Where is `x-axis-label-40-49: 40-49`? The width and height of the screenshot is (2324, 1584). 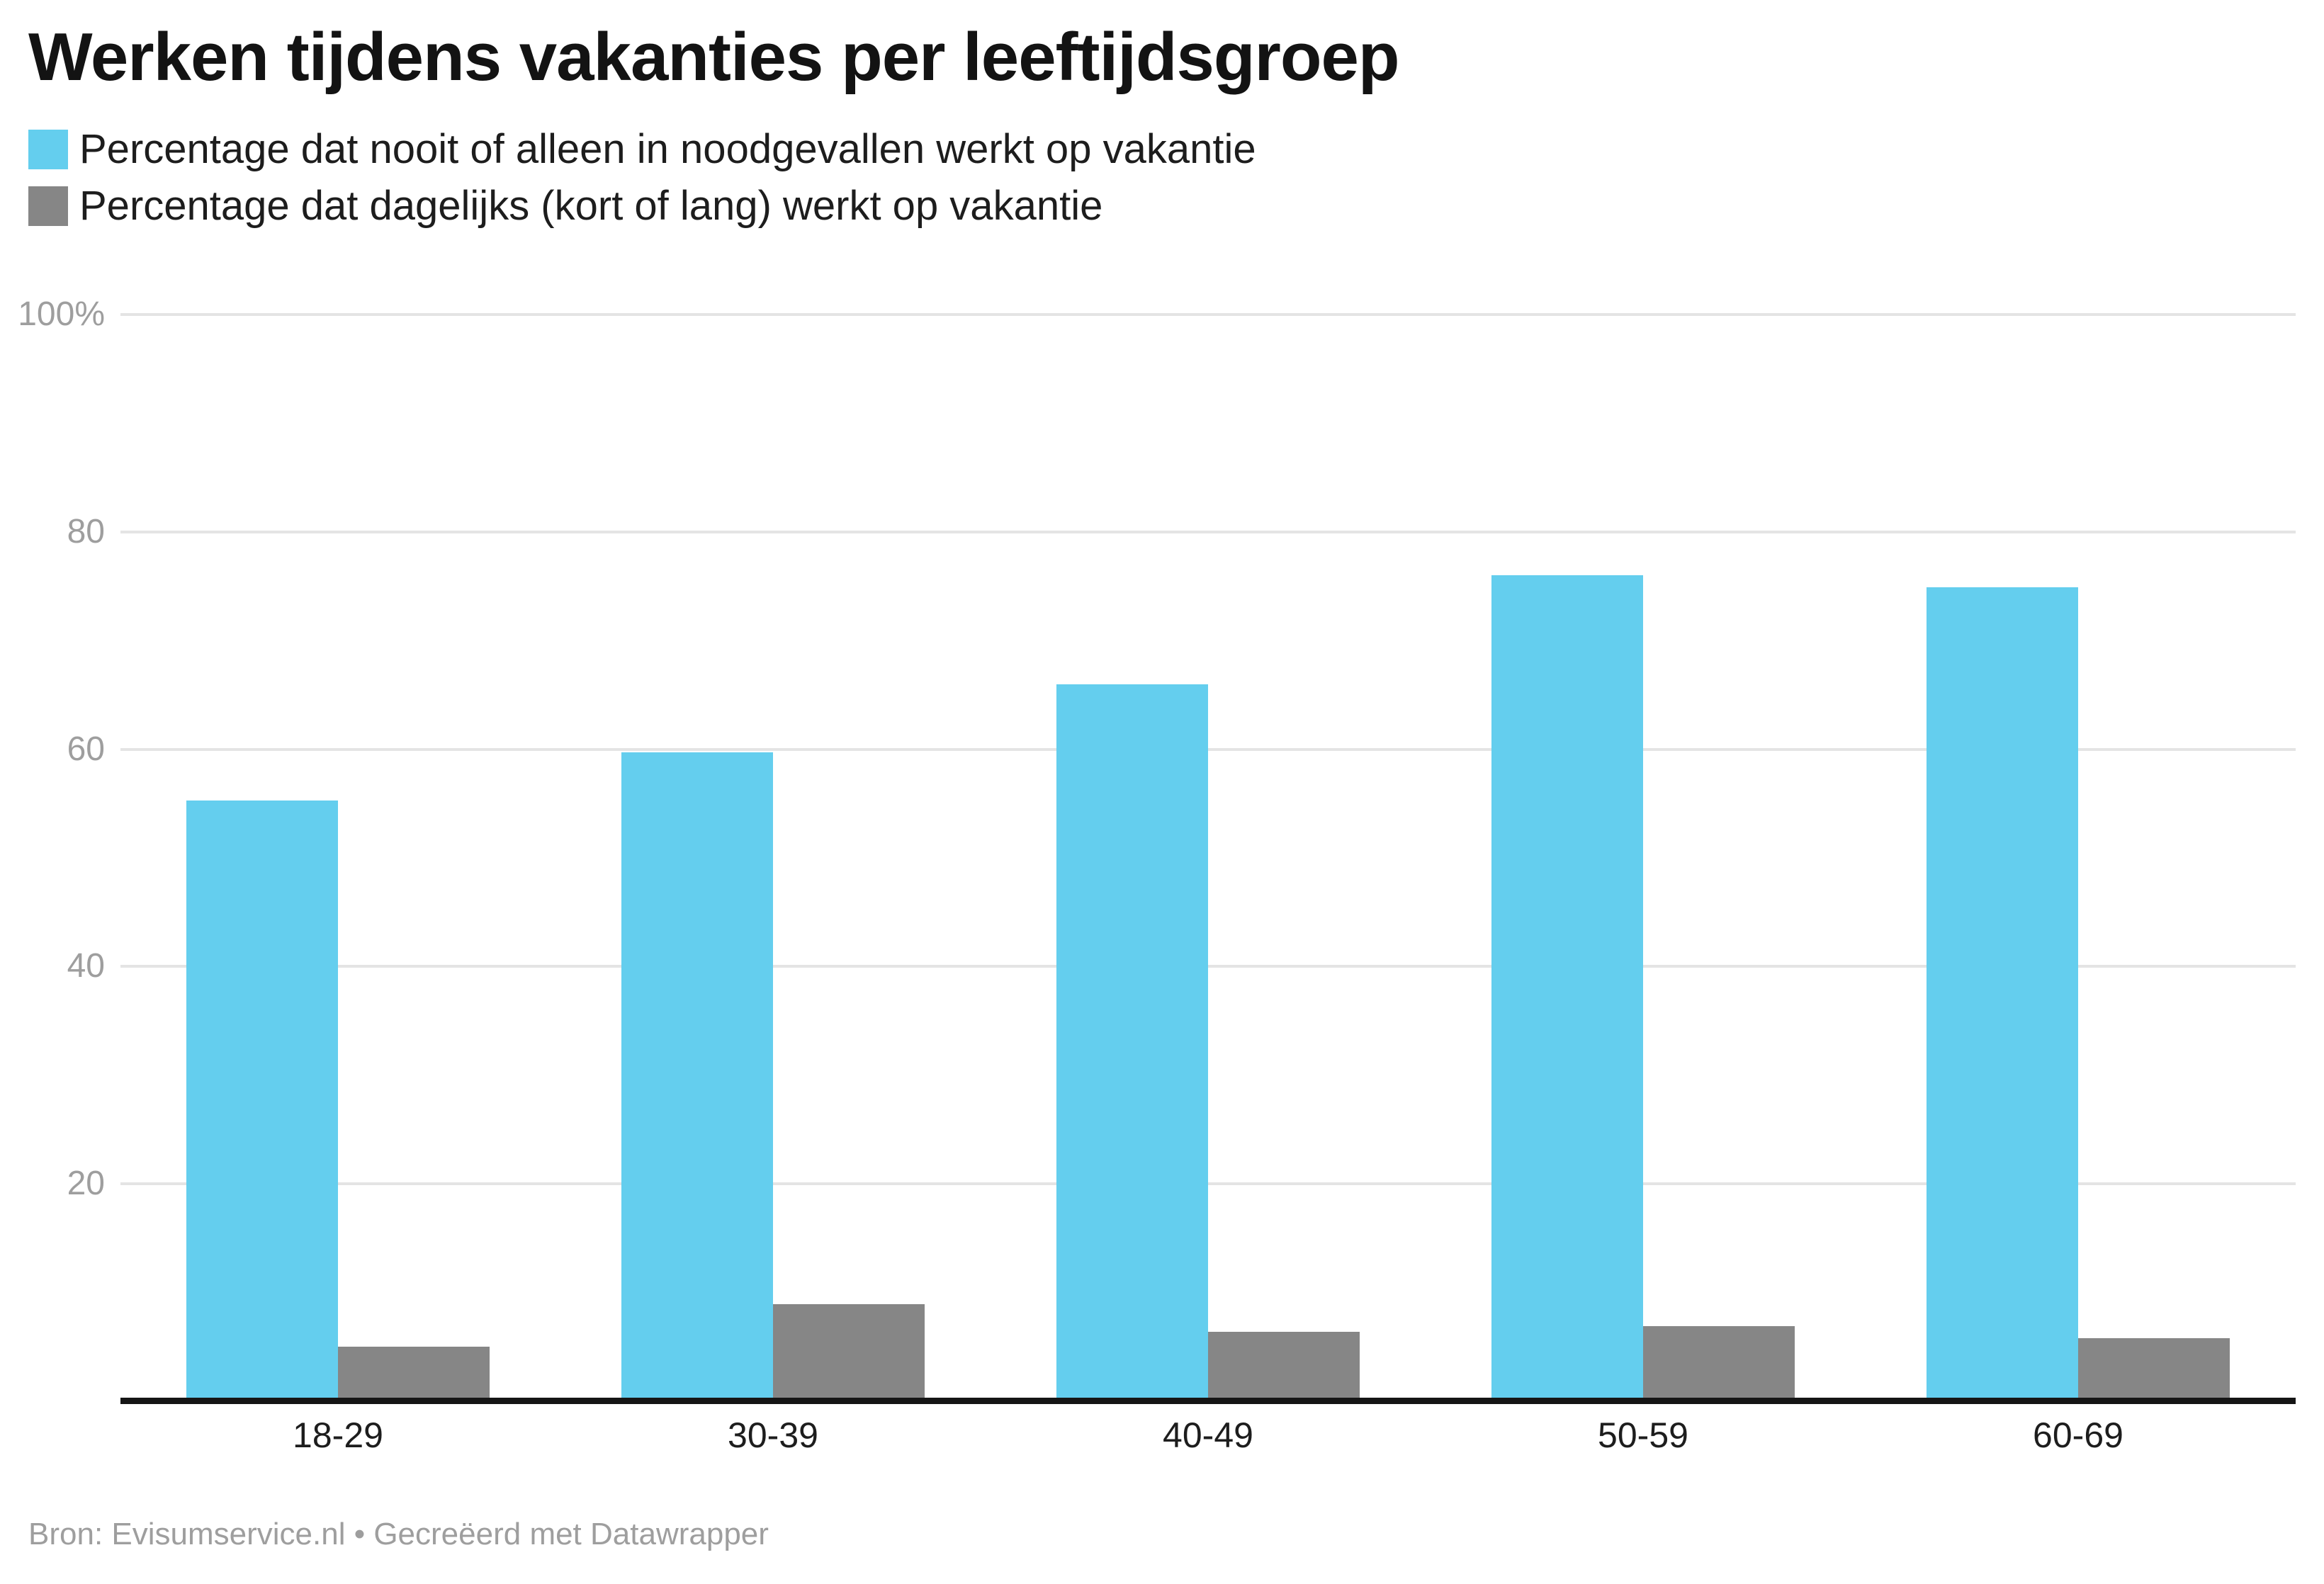
x-axis-label-40-49: 40-49 is located at coordinates (1208, 1435).